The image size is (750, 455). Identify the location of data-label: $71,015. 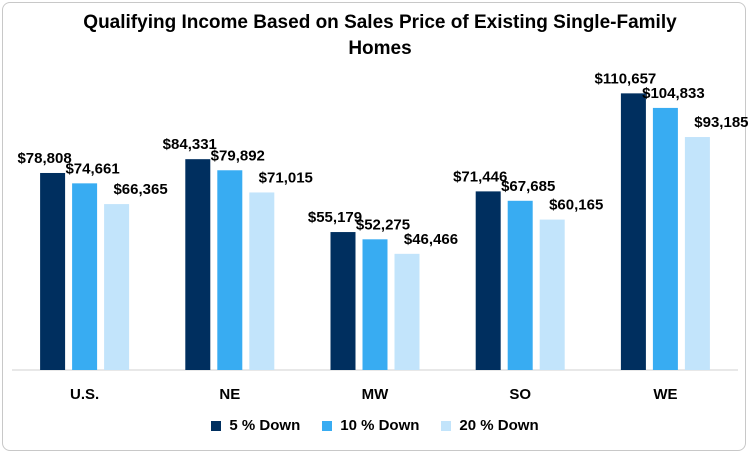
(286, 177).